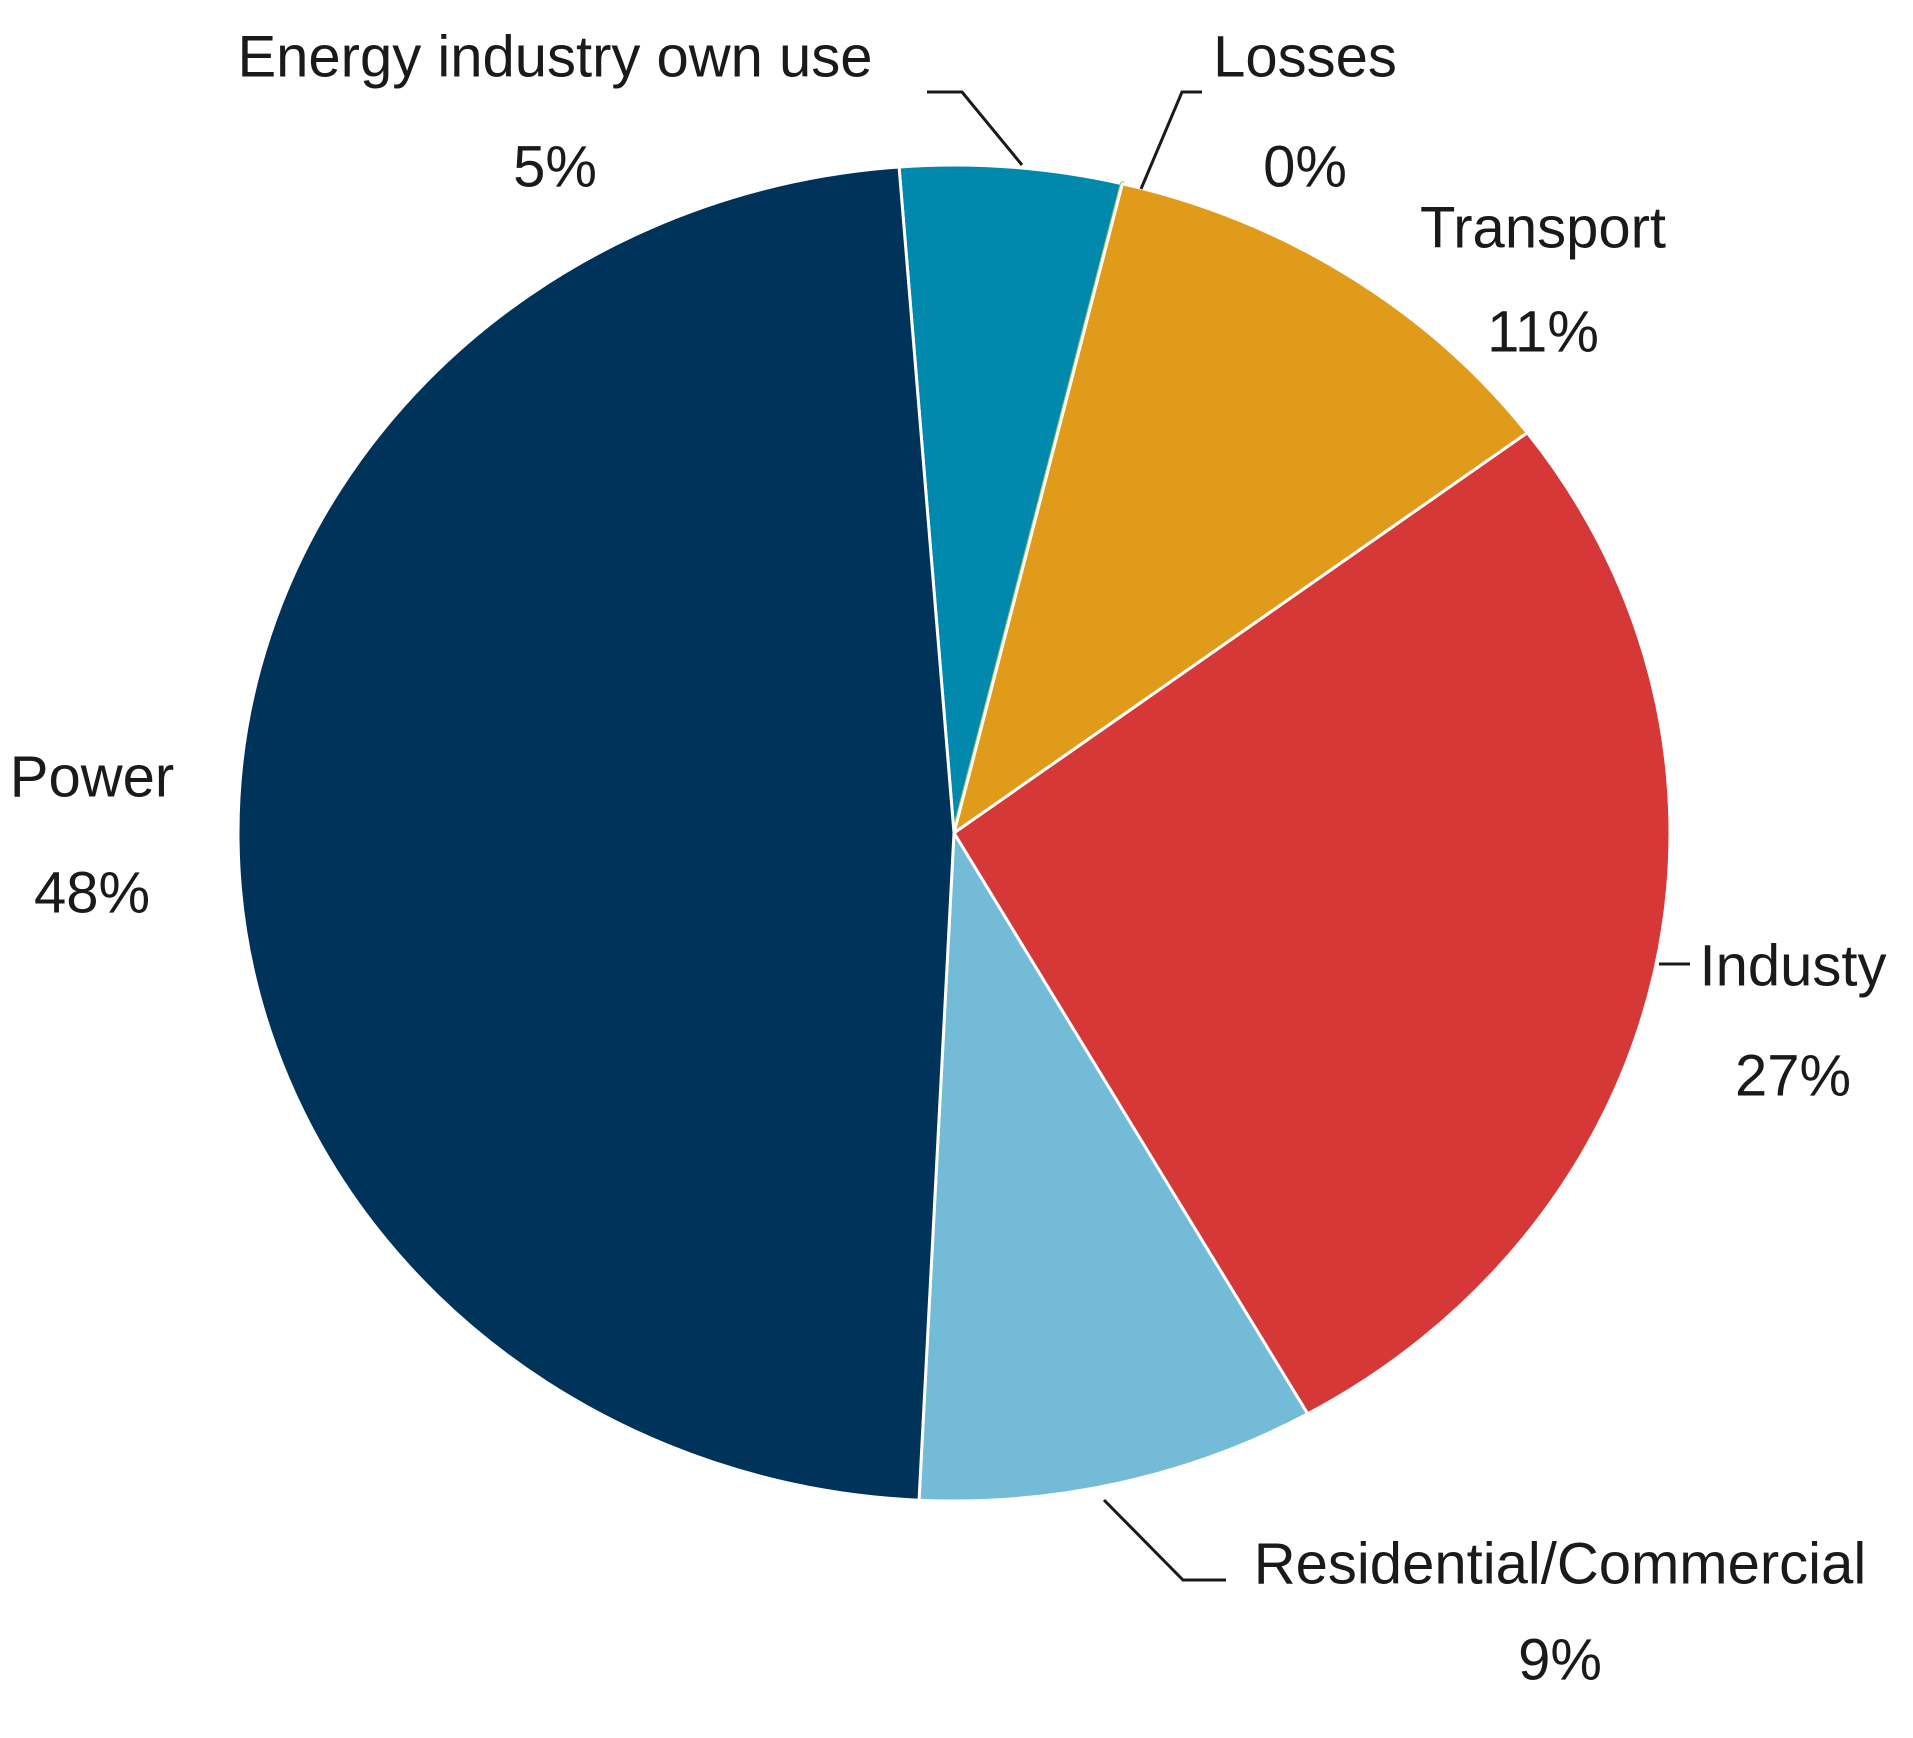 Image resolution: width=1913 pixels, height=1738 pixels. I want to click on slice-value-label: 0%, so click(1305, 166).